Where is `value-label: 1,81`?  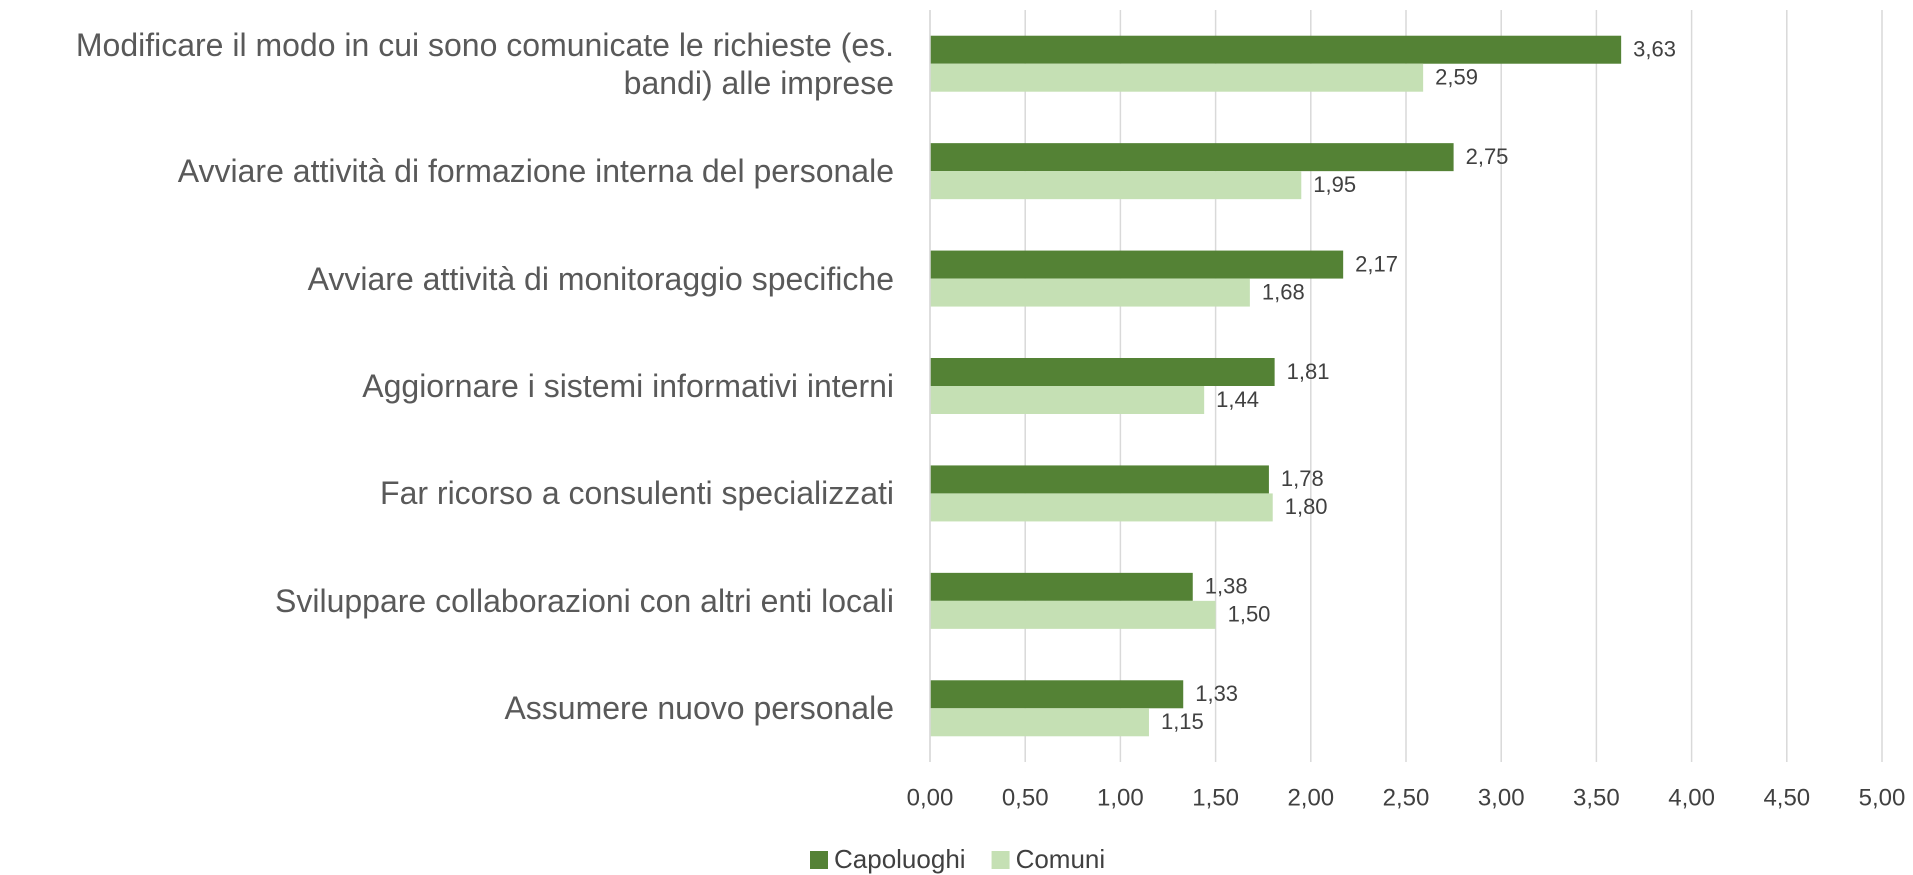
value-label: 1,81 is located at coordinates (1308, 371).